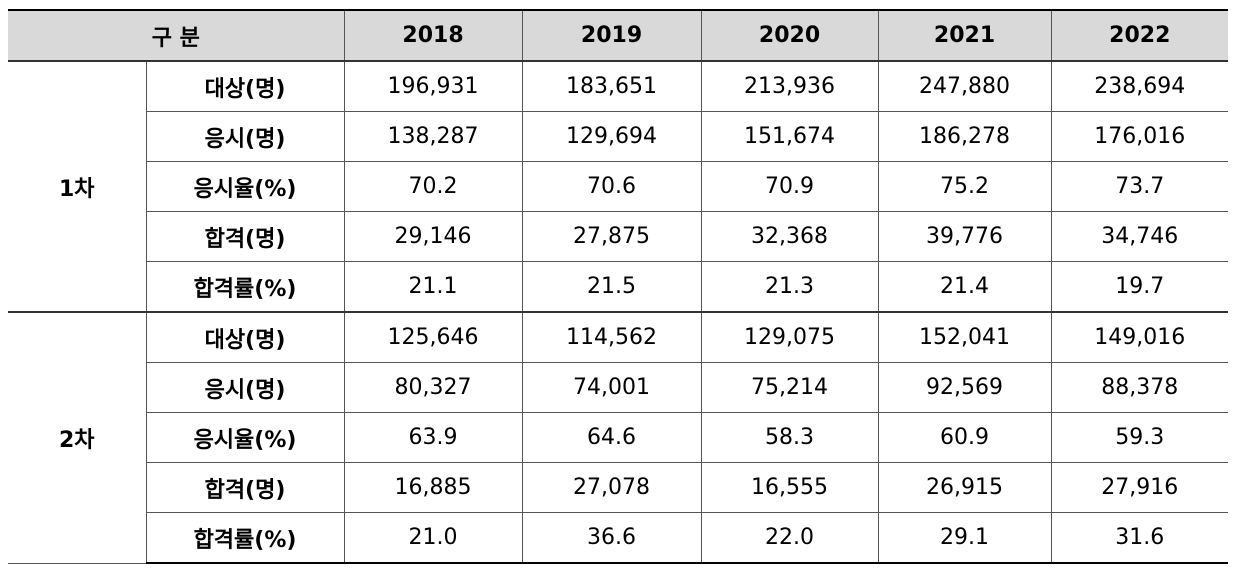 Image resolution: width=1235 pixels, height=571 pixels. Describe the element at coordinates (964, 136) in the screenshot. I see `table-cell: 186,278` at that location.